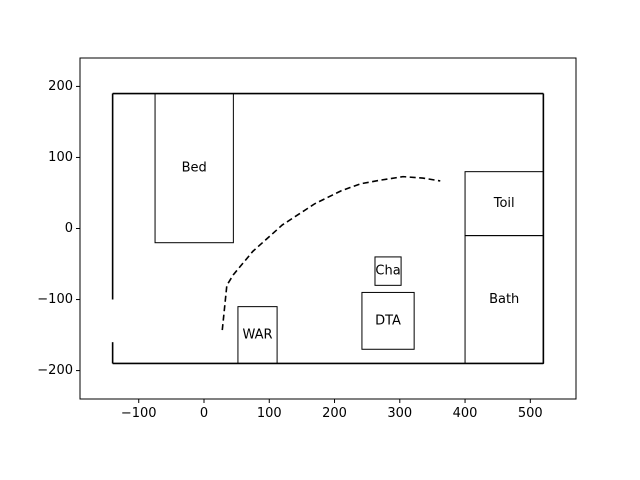  Describe the element at coordinates (334, 413) in the screenshot. I see `x-tick-label: 200` at that location.